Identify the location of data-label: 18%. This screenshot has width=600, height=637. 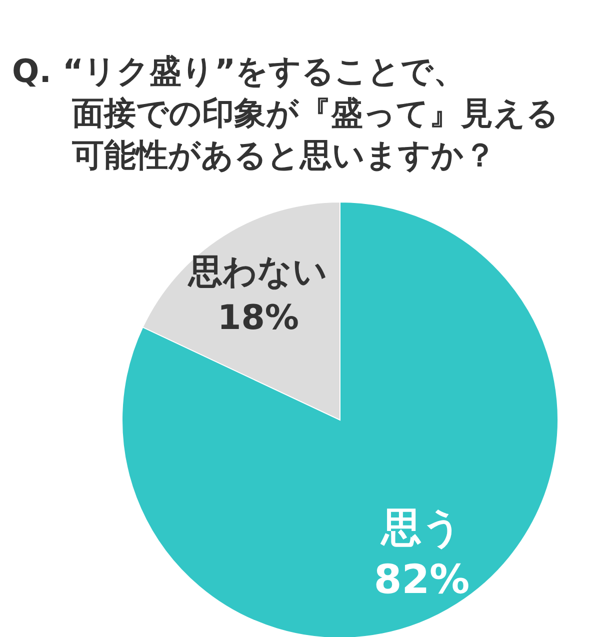
(258, 318).